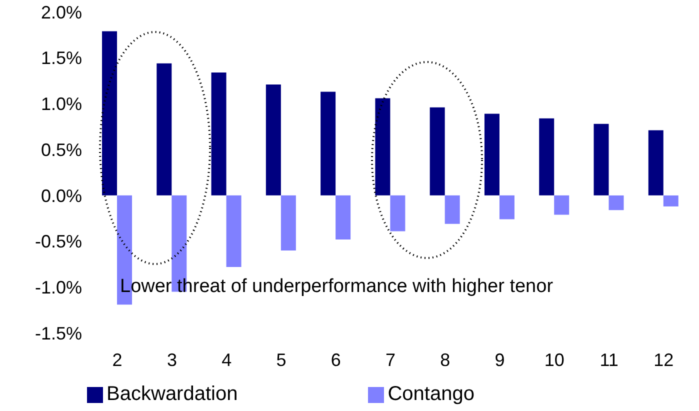 Image resolution: width=699 pixels, height=411 pixels. Describe the element at coordinates (227, 360) in the screenshot. I see `x-tick-label: 4` at that location.